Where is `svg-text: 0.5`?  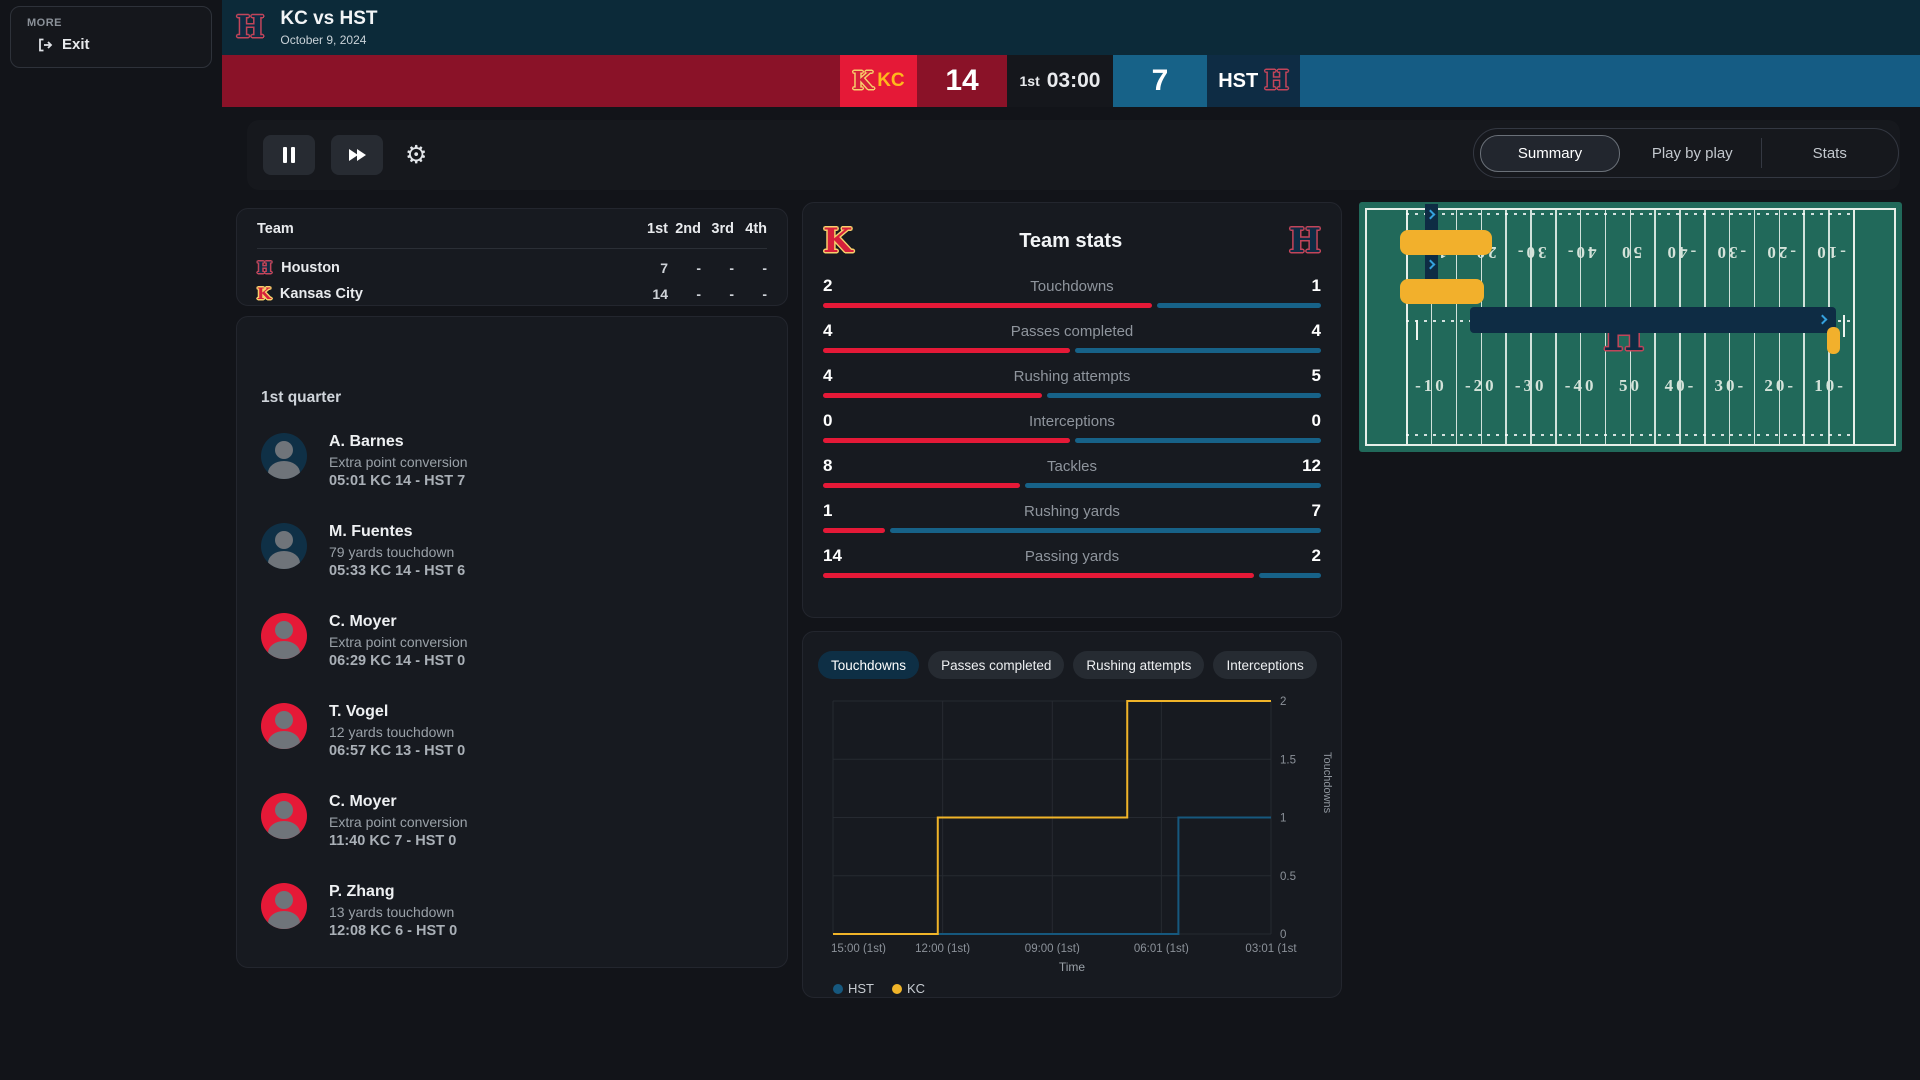
svg-text: 0.5 is located at coordinates (1288, 877).